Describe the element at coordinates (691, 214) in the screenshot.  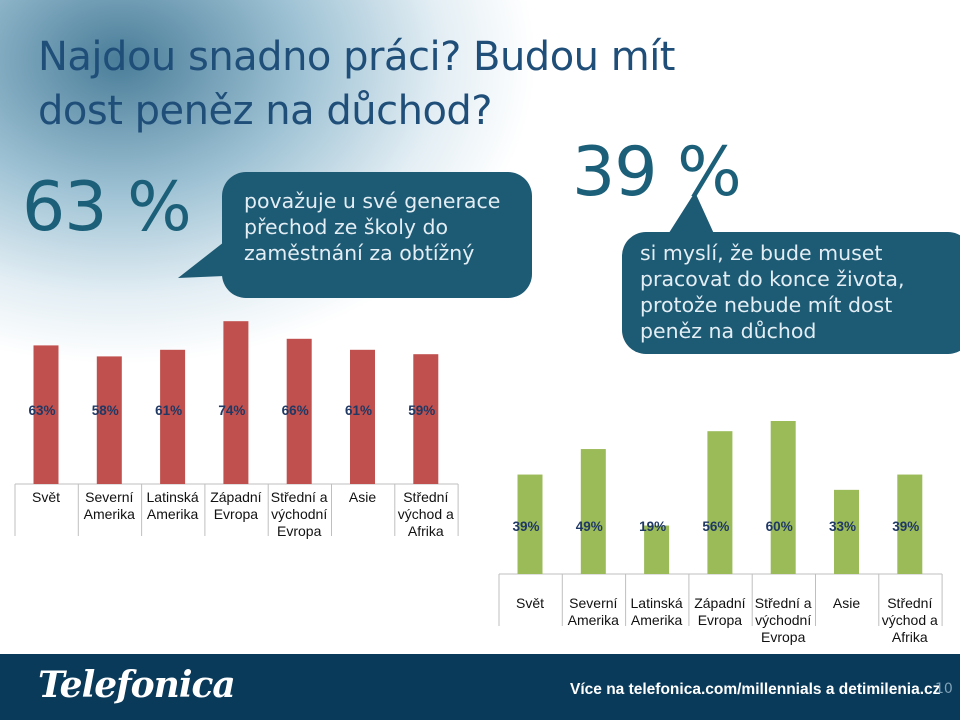
I see `bubble-tail-right` at that location.